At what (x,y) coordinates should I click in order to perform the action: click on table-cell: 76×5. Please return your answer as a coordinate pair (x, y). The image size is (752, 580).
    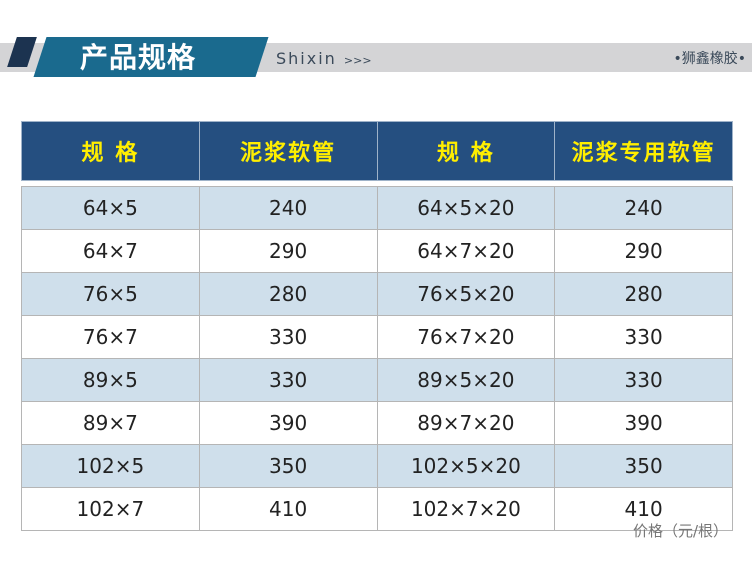
    Looking at the image, I should click on (110, 294).